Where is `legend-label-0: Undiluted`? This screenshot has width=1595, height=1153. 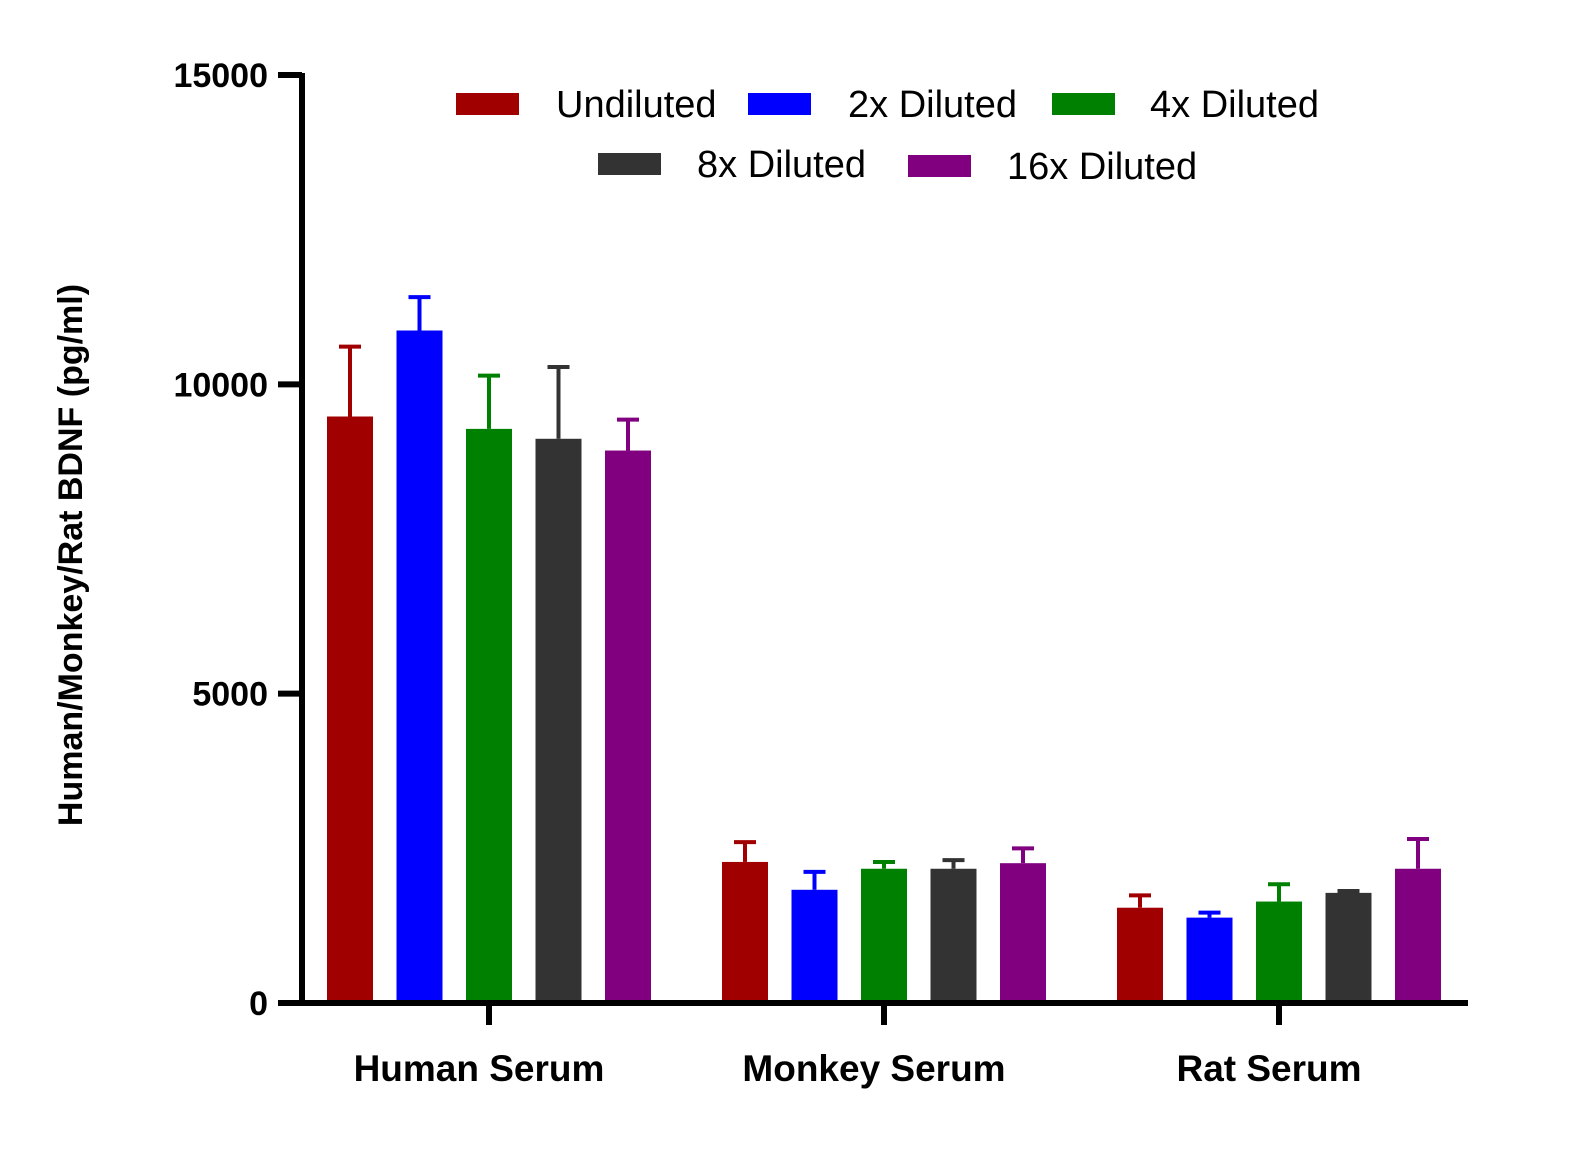 legend-label-0: Undiluted is located at coordinates (636, 105).